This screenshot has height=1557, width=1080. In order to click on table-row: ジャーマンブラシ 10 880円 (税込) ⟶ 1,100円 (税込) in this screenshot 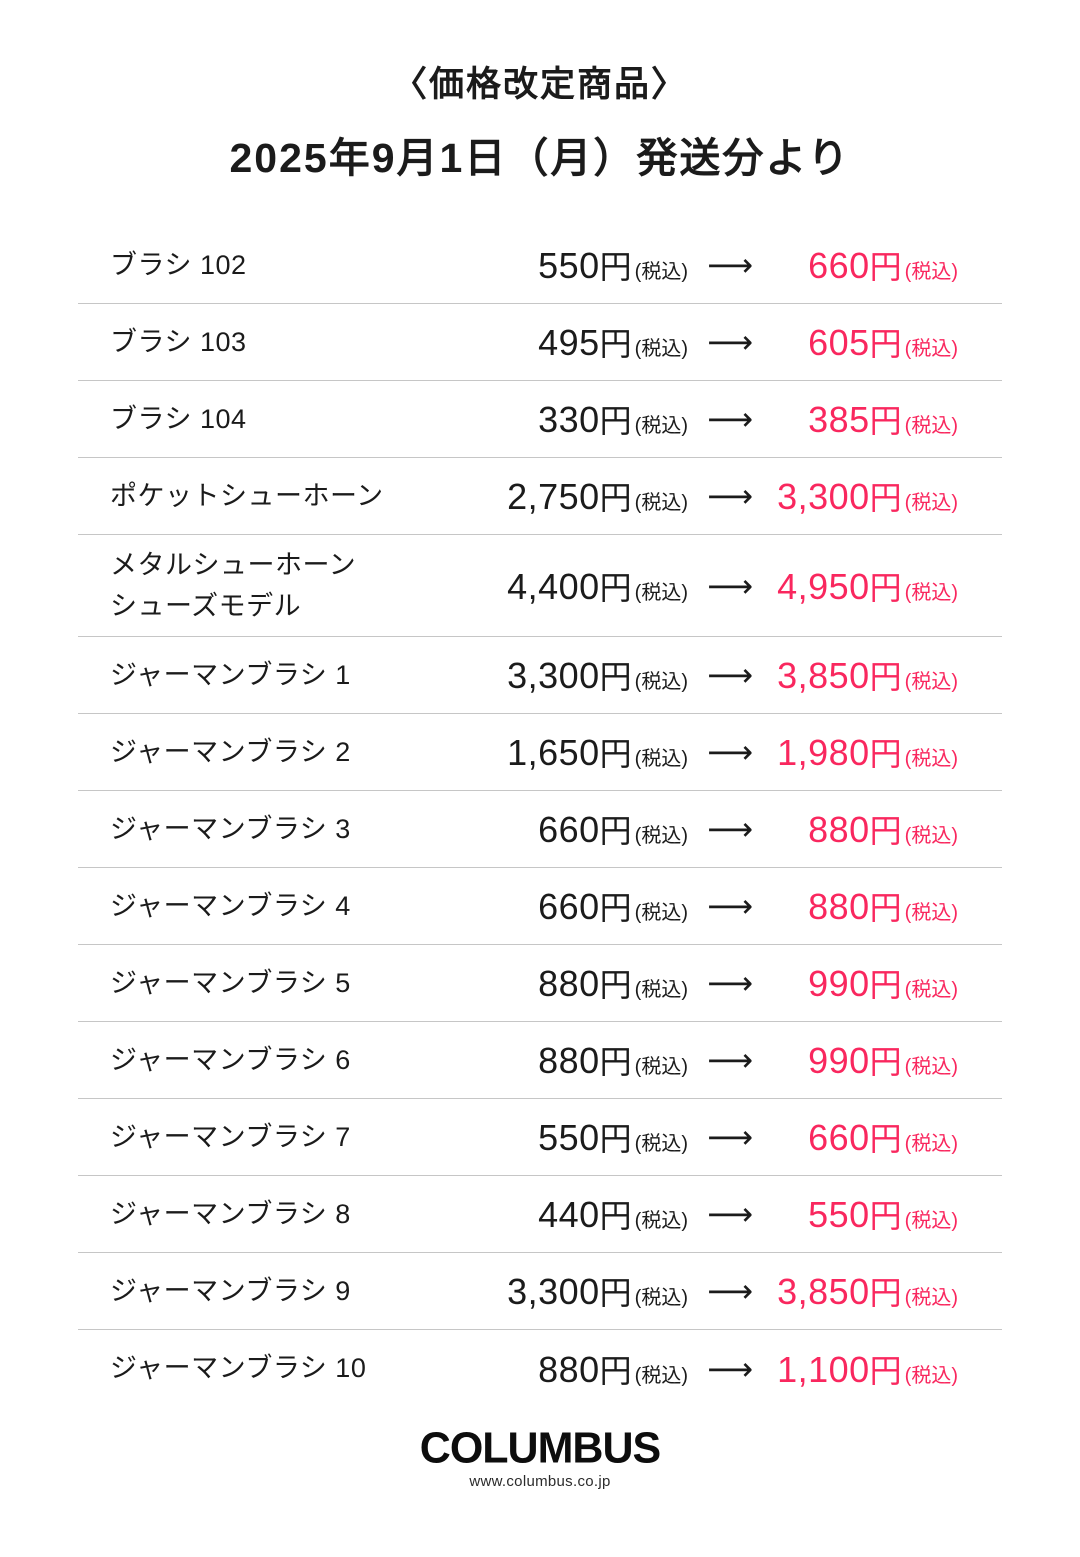, I will do `click(540, 1368)`.